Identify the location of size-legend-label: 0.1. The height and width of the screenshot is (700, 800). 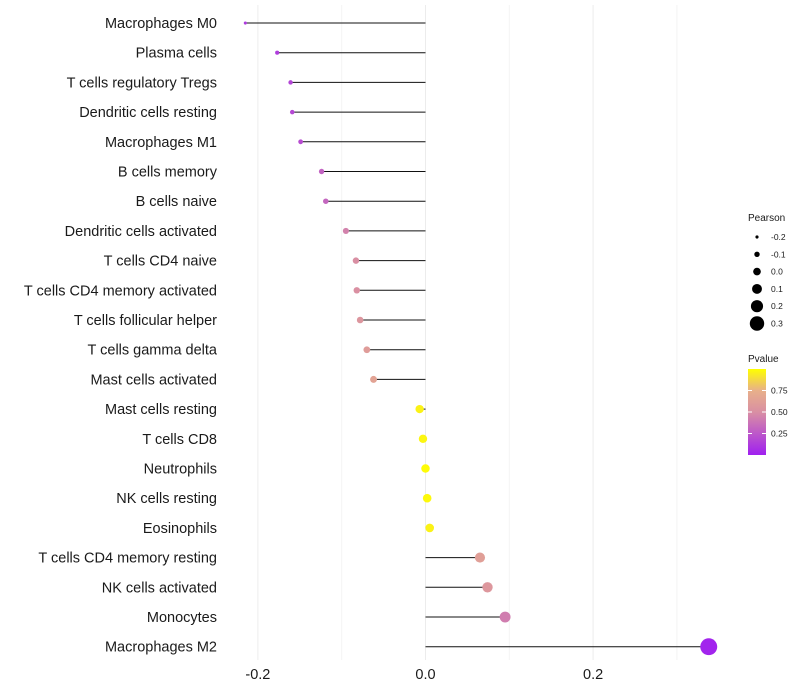
(777, 289).